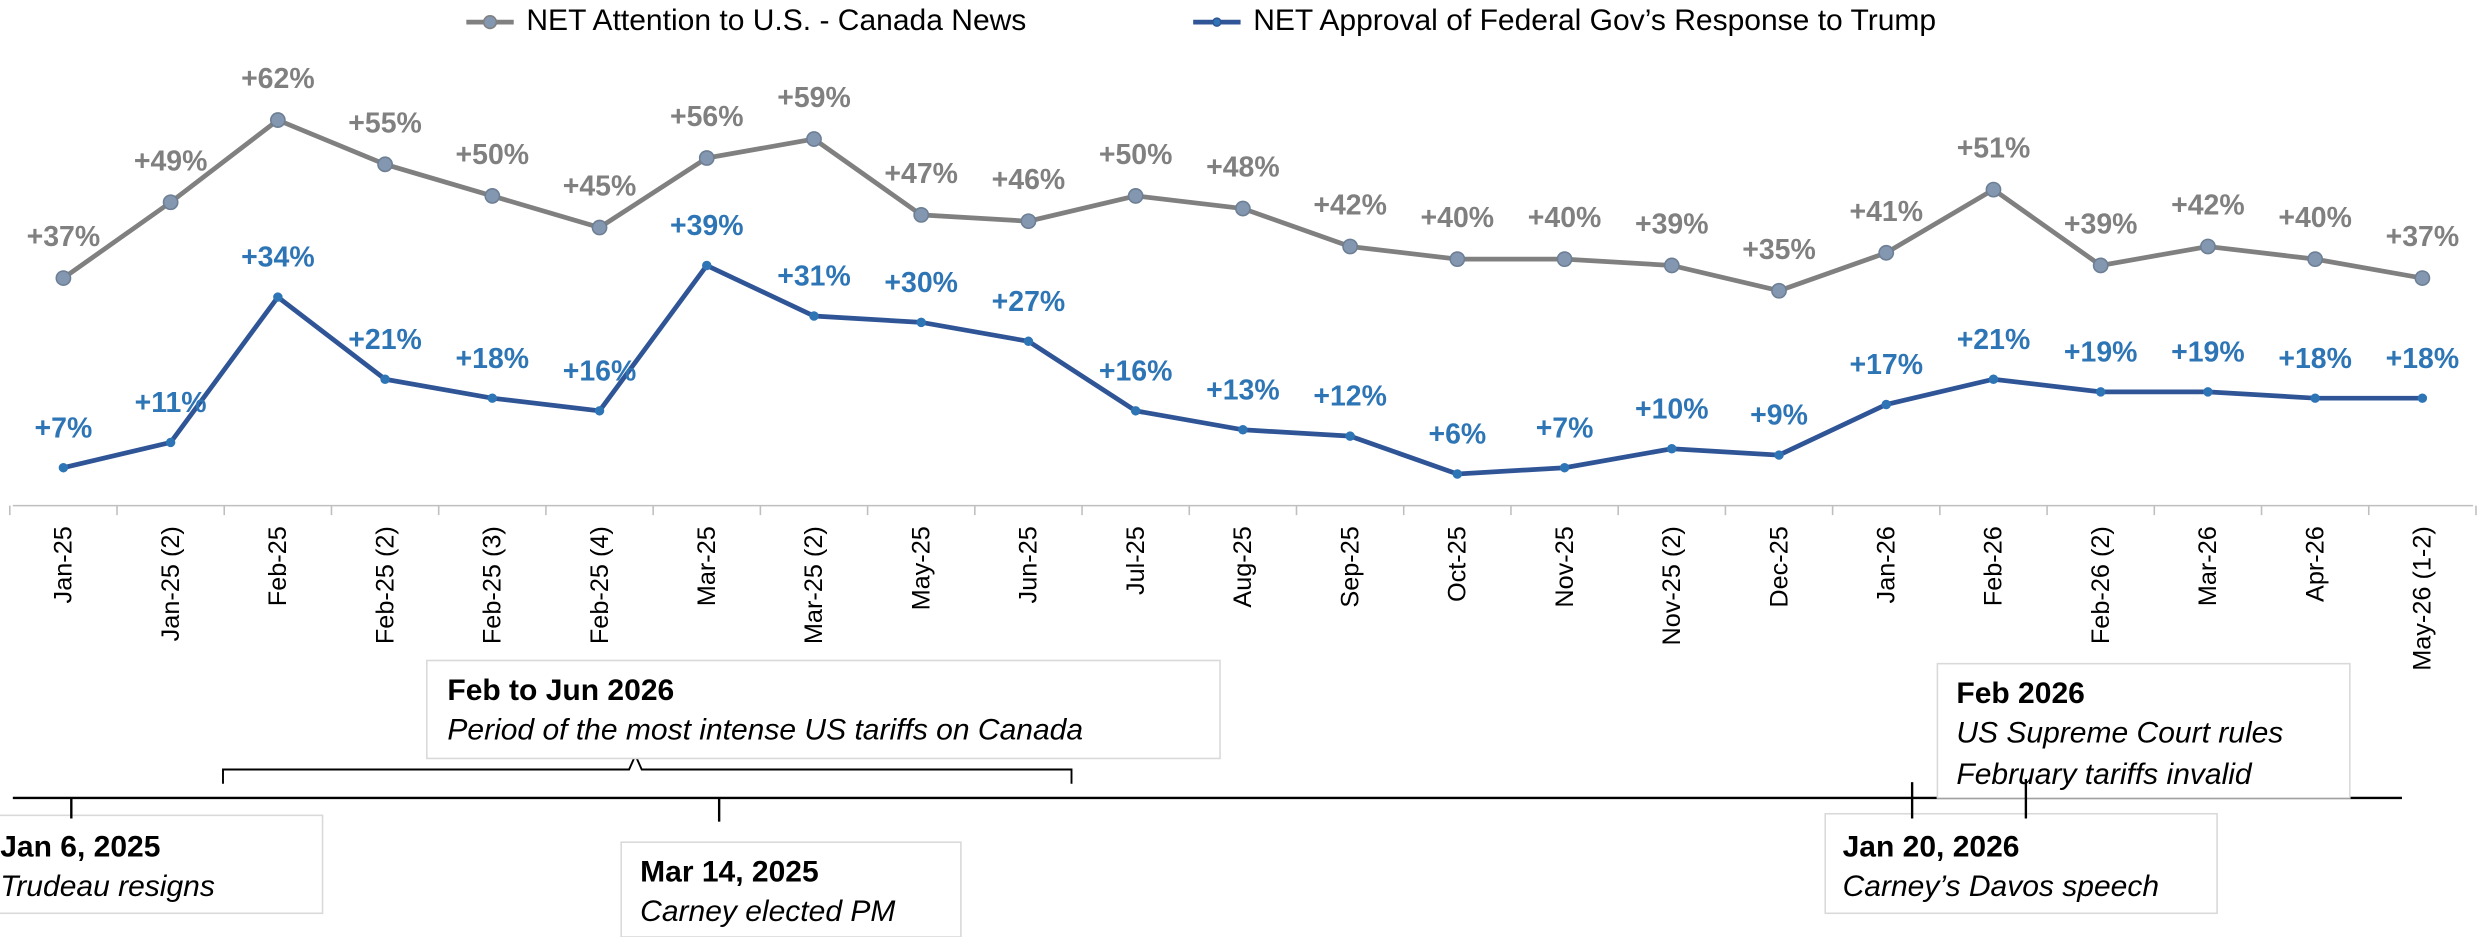  I want to click on data-label: +11%, so click(171, 403).